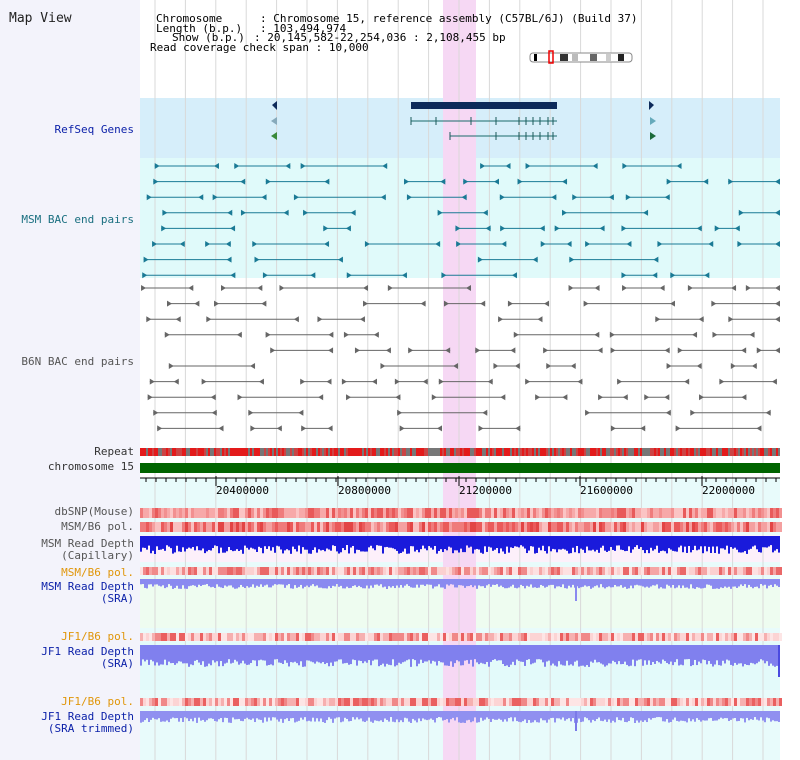 The image size is (800, 760). I want to click on axis-tick-label: 21200000, so click(485, 490).